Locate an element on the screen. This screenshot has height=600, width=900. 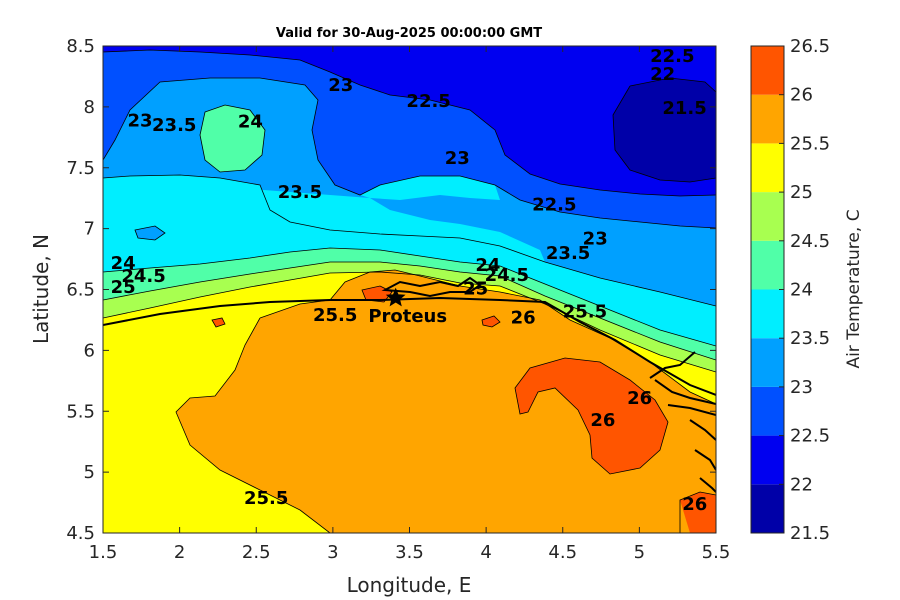
band-26-26.5-a is located at coordinates (591, 416).